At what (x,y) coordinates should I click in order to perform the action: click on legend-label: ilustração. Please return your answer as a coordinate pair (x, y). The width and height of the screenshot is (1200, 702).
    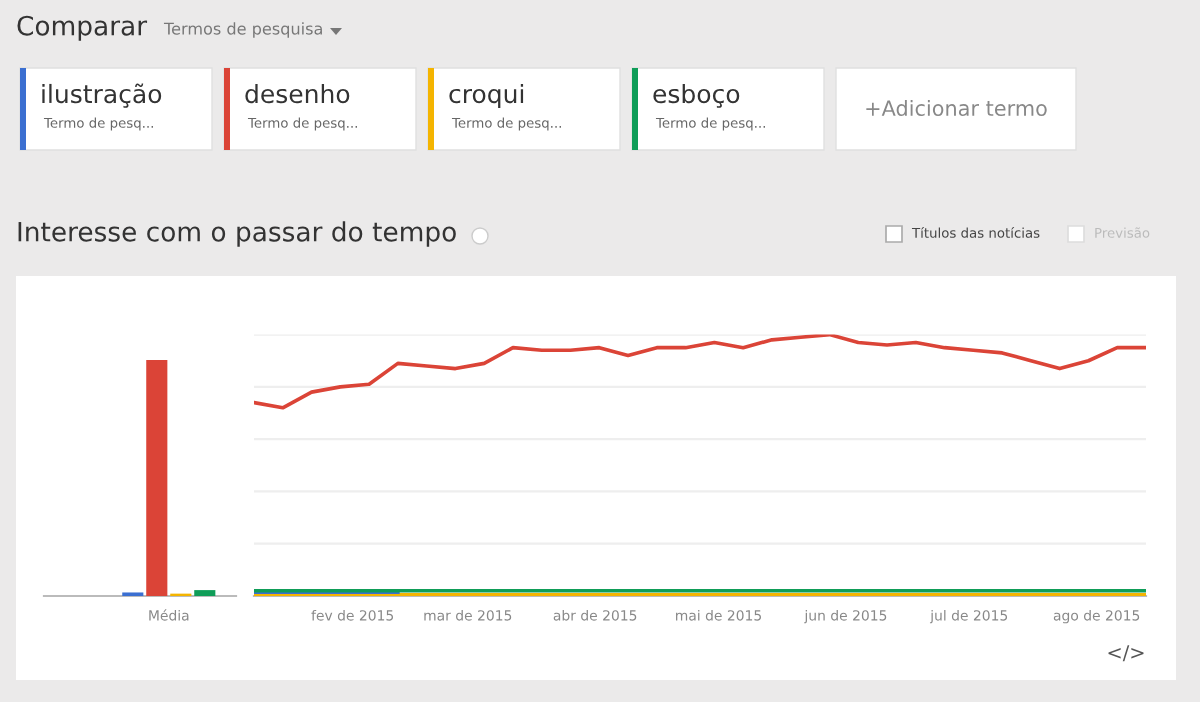
    Looking at the image, I should click on (102, 95).